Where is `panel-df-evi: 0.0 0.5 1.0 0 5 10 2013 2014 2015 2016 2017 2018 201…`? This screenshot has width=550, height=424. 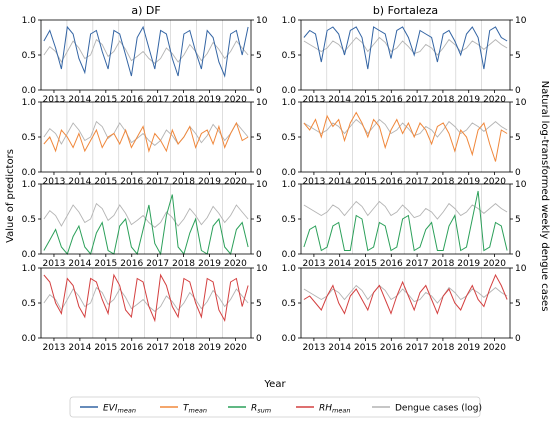
panel-df-evi: 0.0 0.5 1.0 0 5 10 2013 2014 2015 2016 2017 2018 201… is located at coordinates (145, 60).